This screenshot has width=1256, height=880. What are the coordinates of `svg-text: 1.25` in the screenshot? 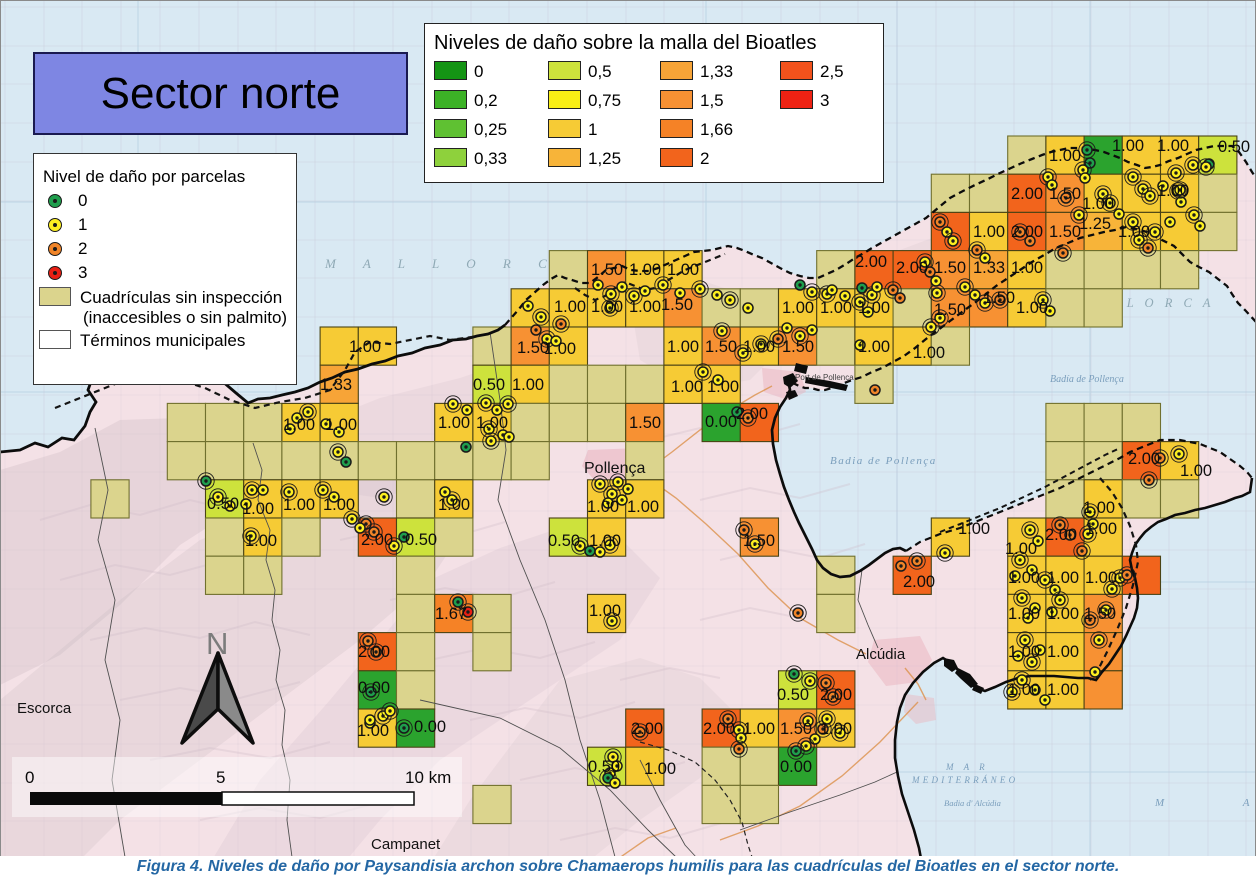 It's located at (1095, 224).